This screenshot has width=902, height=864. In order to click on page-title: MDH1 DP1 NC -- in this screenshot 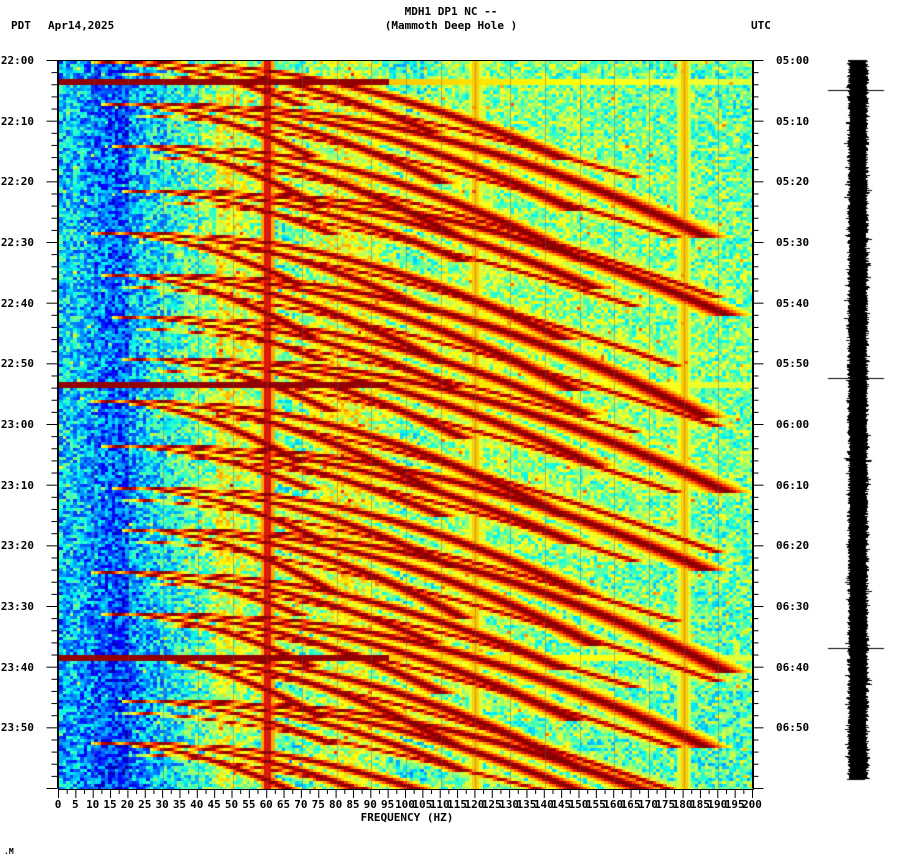, I will do `click(451, 11)`.